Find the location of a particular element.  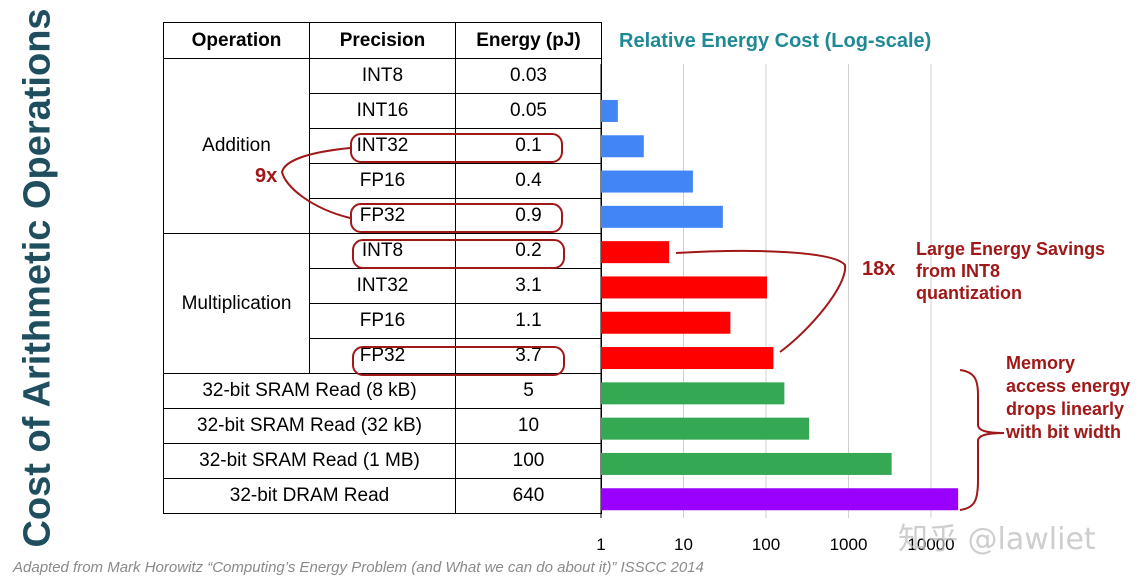

table-row: 32-bit DRAM Read 640 is located at coordinates (382, 496).